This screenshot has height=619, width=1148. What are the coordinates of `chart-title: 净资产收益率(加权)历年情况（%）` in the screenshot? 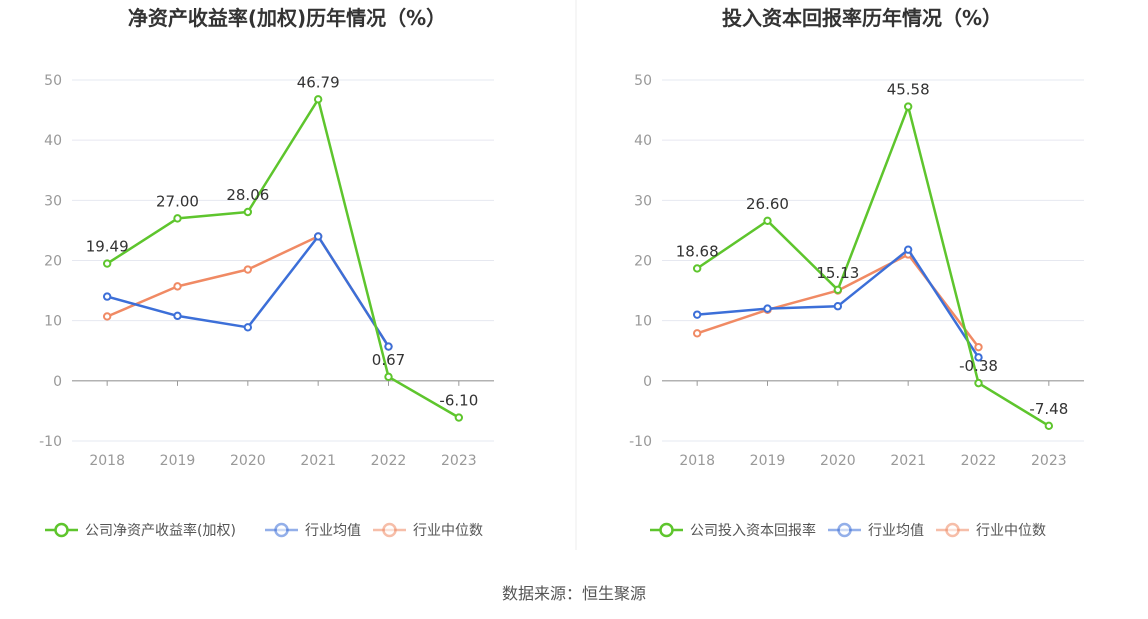 It's located at (287, 18).